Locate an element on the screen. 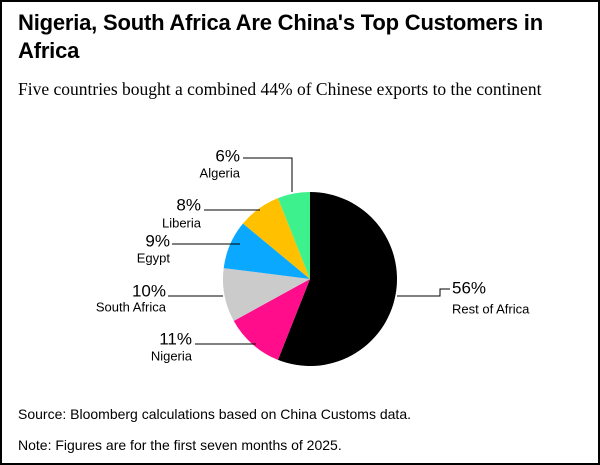  pie-slice-liberia is located at coordinates (276, 238).